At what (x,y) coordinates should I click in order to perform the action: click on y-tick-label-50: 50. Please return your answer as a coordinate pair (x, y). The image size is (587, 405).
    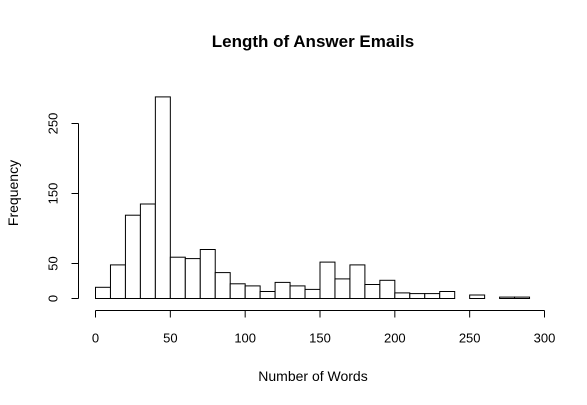
    Looking at the image, I should click on (53, 263).